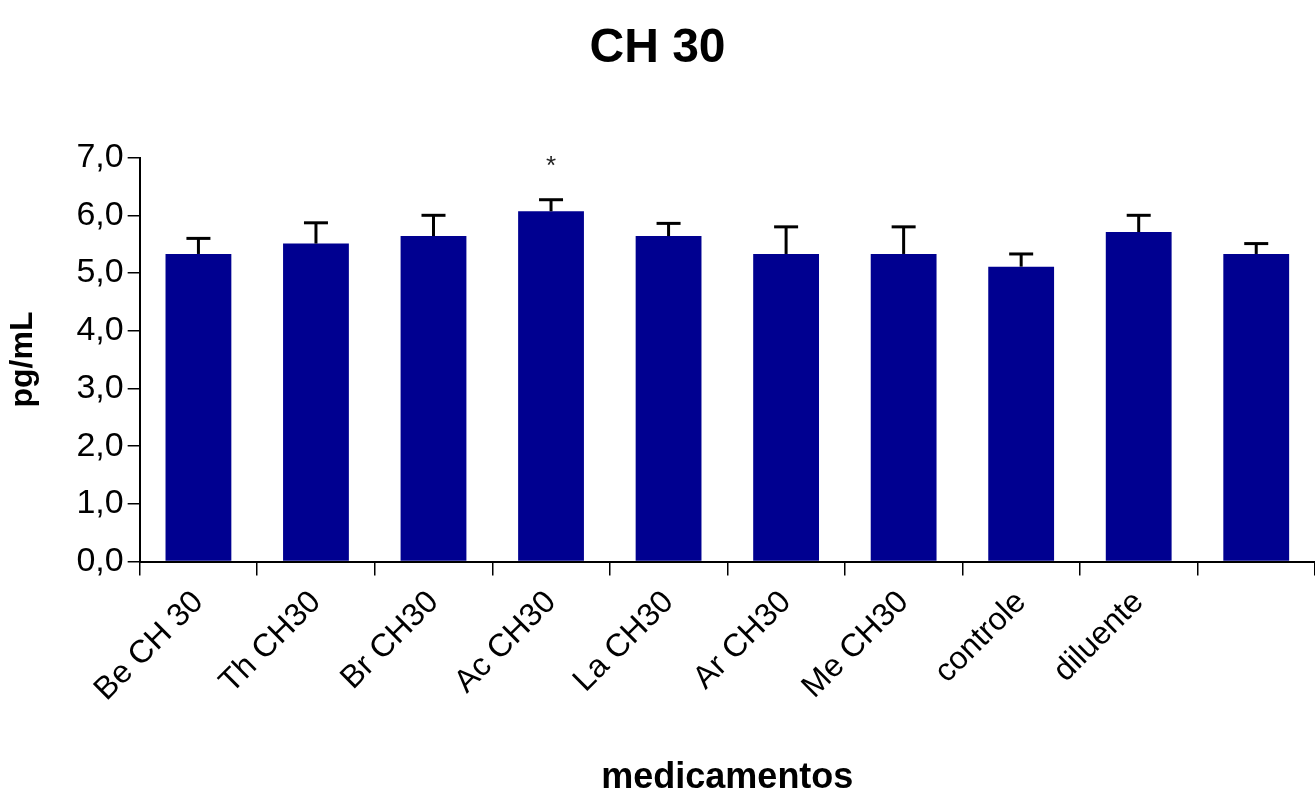 Image resolution: width=1315 pixels, height=804 pixels. Describe the element at coordinates (100, 385) in the screenshot. I see `y-tick-label: 3,0` at that location.